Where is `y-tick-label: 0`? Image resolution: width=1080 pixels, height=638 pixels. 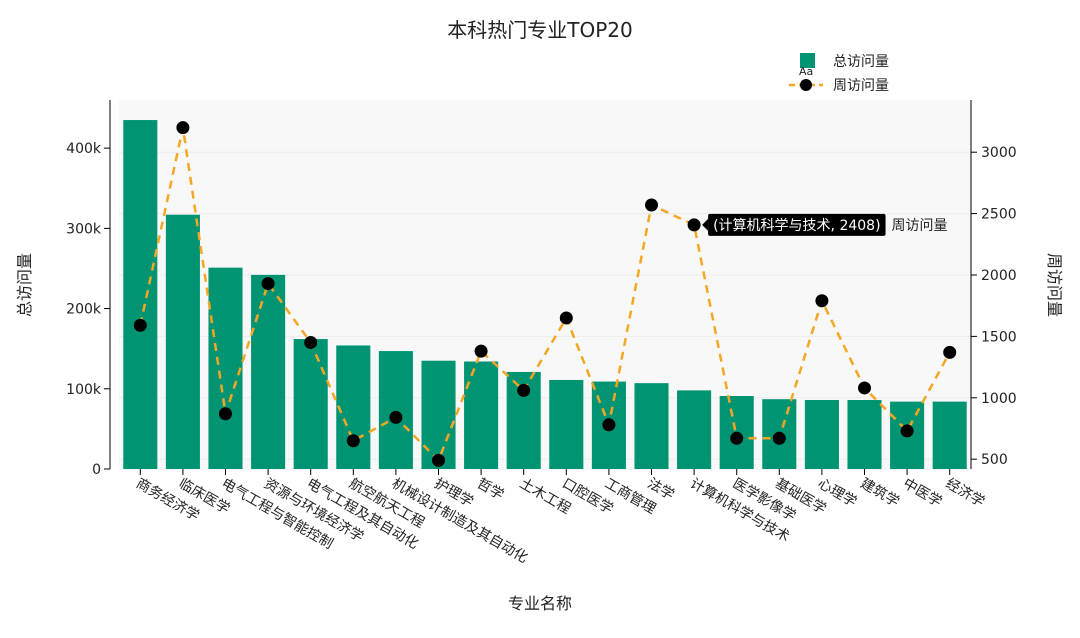 y-tick-label: 0 is located at coordinates (96, 470).